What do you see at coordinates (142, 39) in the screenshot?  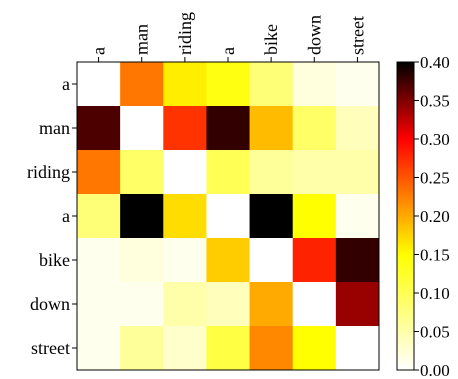 I see `x-tick-label: man` at bounding box center [142, 39].